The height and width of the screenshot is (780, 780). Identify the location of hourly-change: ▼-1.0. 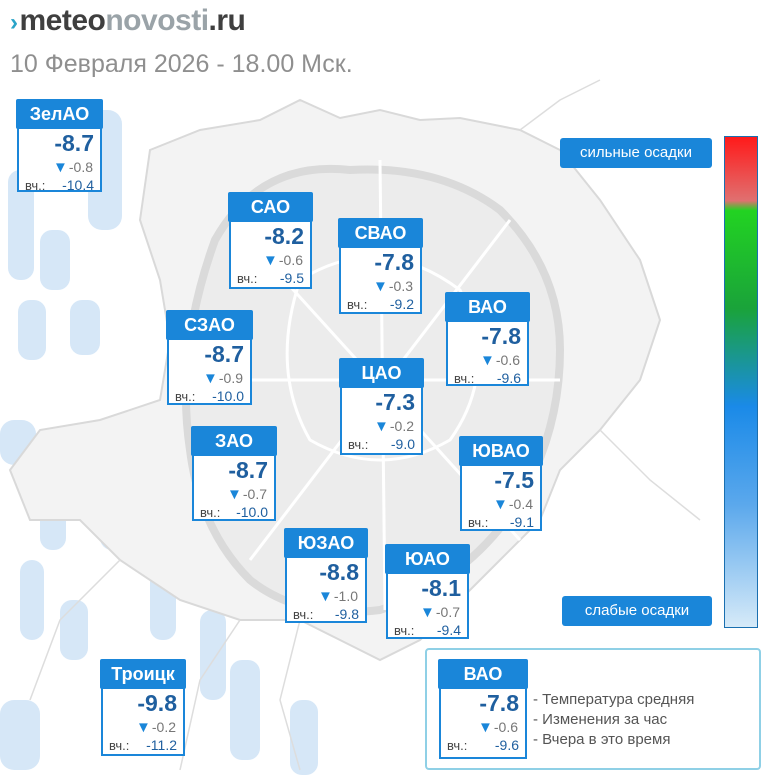
(338, 596).